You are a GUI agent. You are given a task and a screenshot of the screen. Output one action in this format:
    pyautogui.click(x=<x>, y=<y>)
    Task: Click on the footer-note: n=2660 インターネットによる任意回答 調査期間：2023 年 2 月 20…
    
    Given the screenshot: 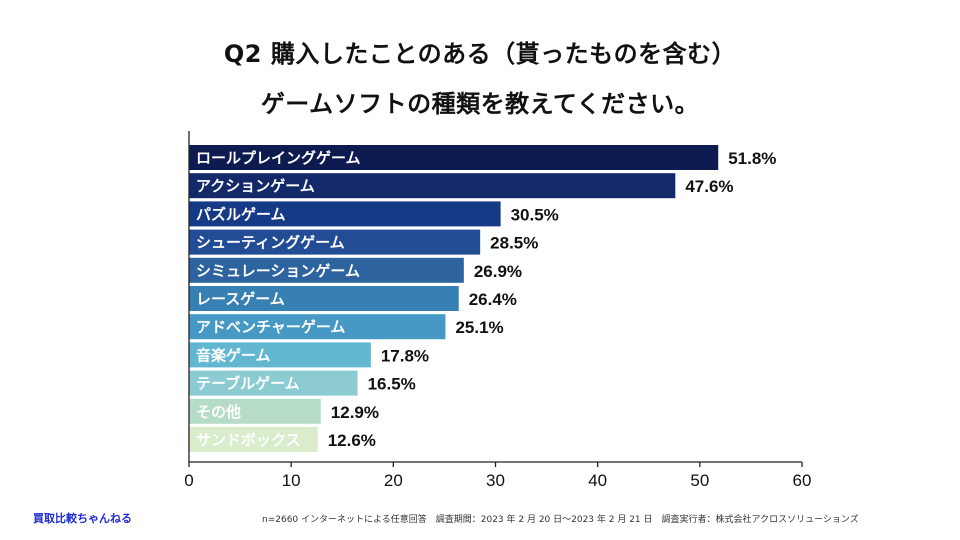 What is the action you would take?
    pyautogui.click(x=560, y=520)
    